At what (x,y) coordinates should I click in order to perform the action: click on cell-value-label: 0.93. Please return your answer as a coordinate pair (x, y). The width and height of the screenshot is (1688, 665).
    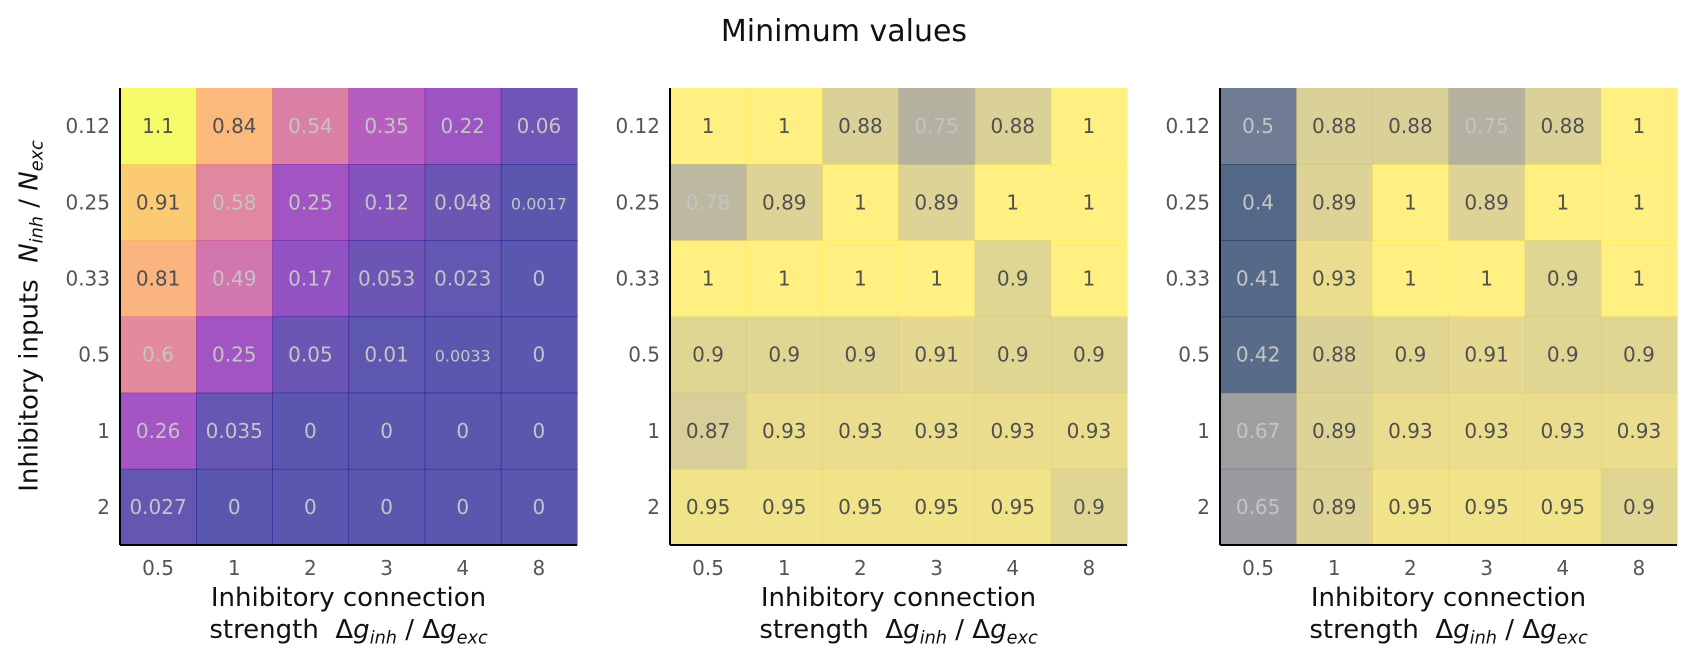
    Looking at the image, I should click on (1089, 431).